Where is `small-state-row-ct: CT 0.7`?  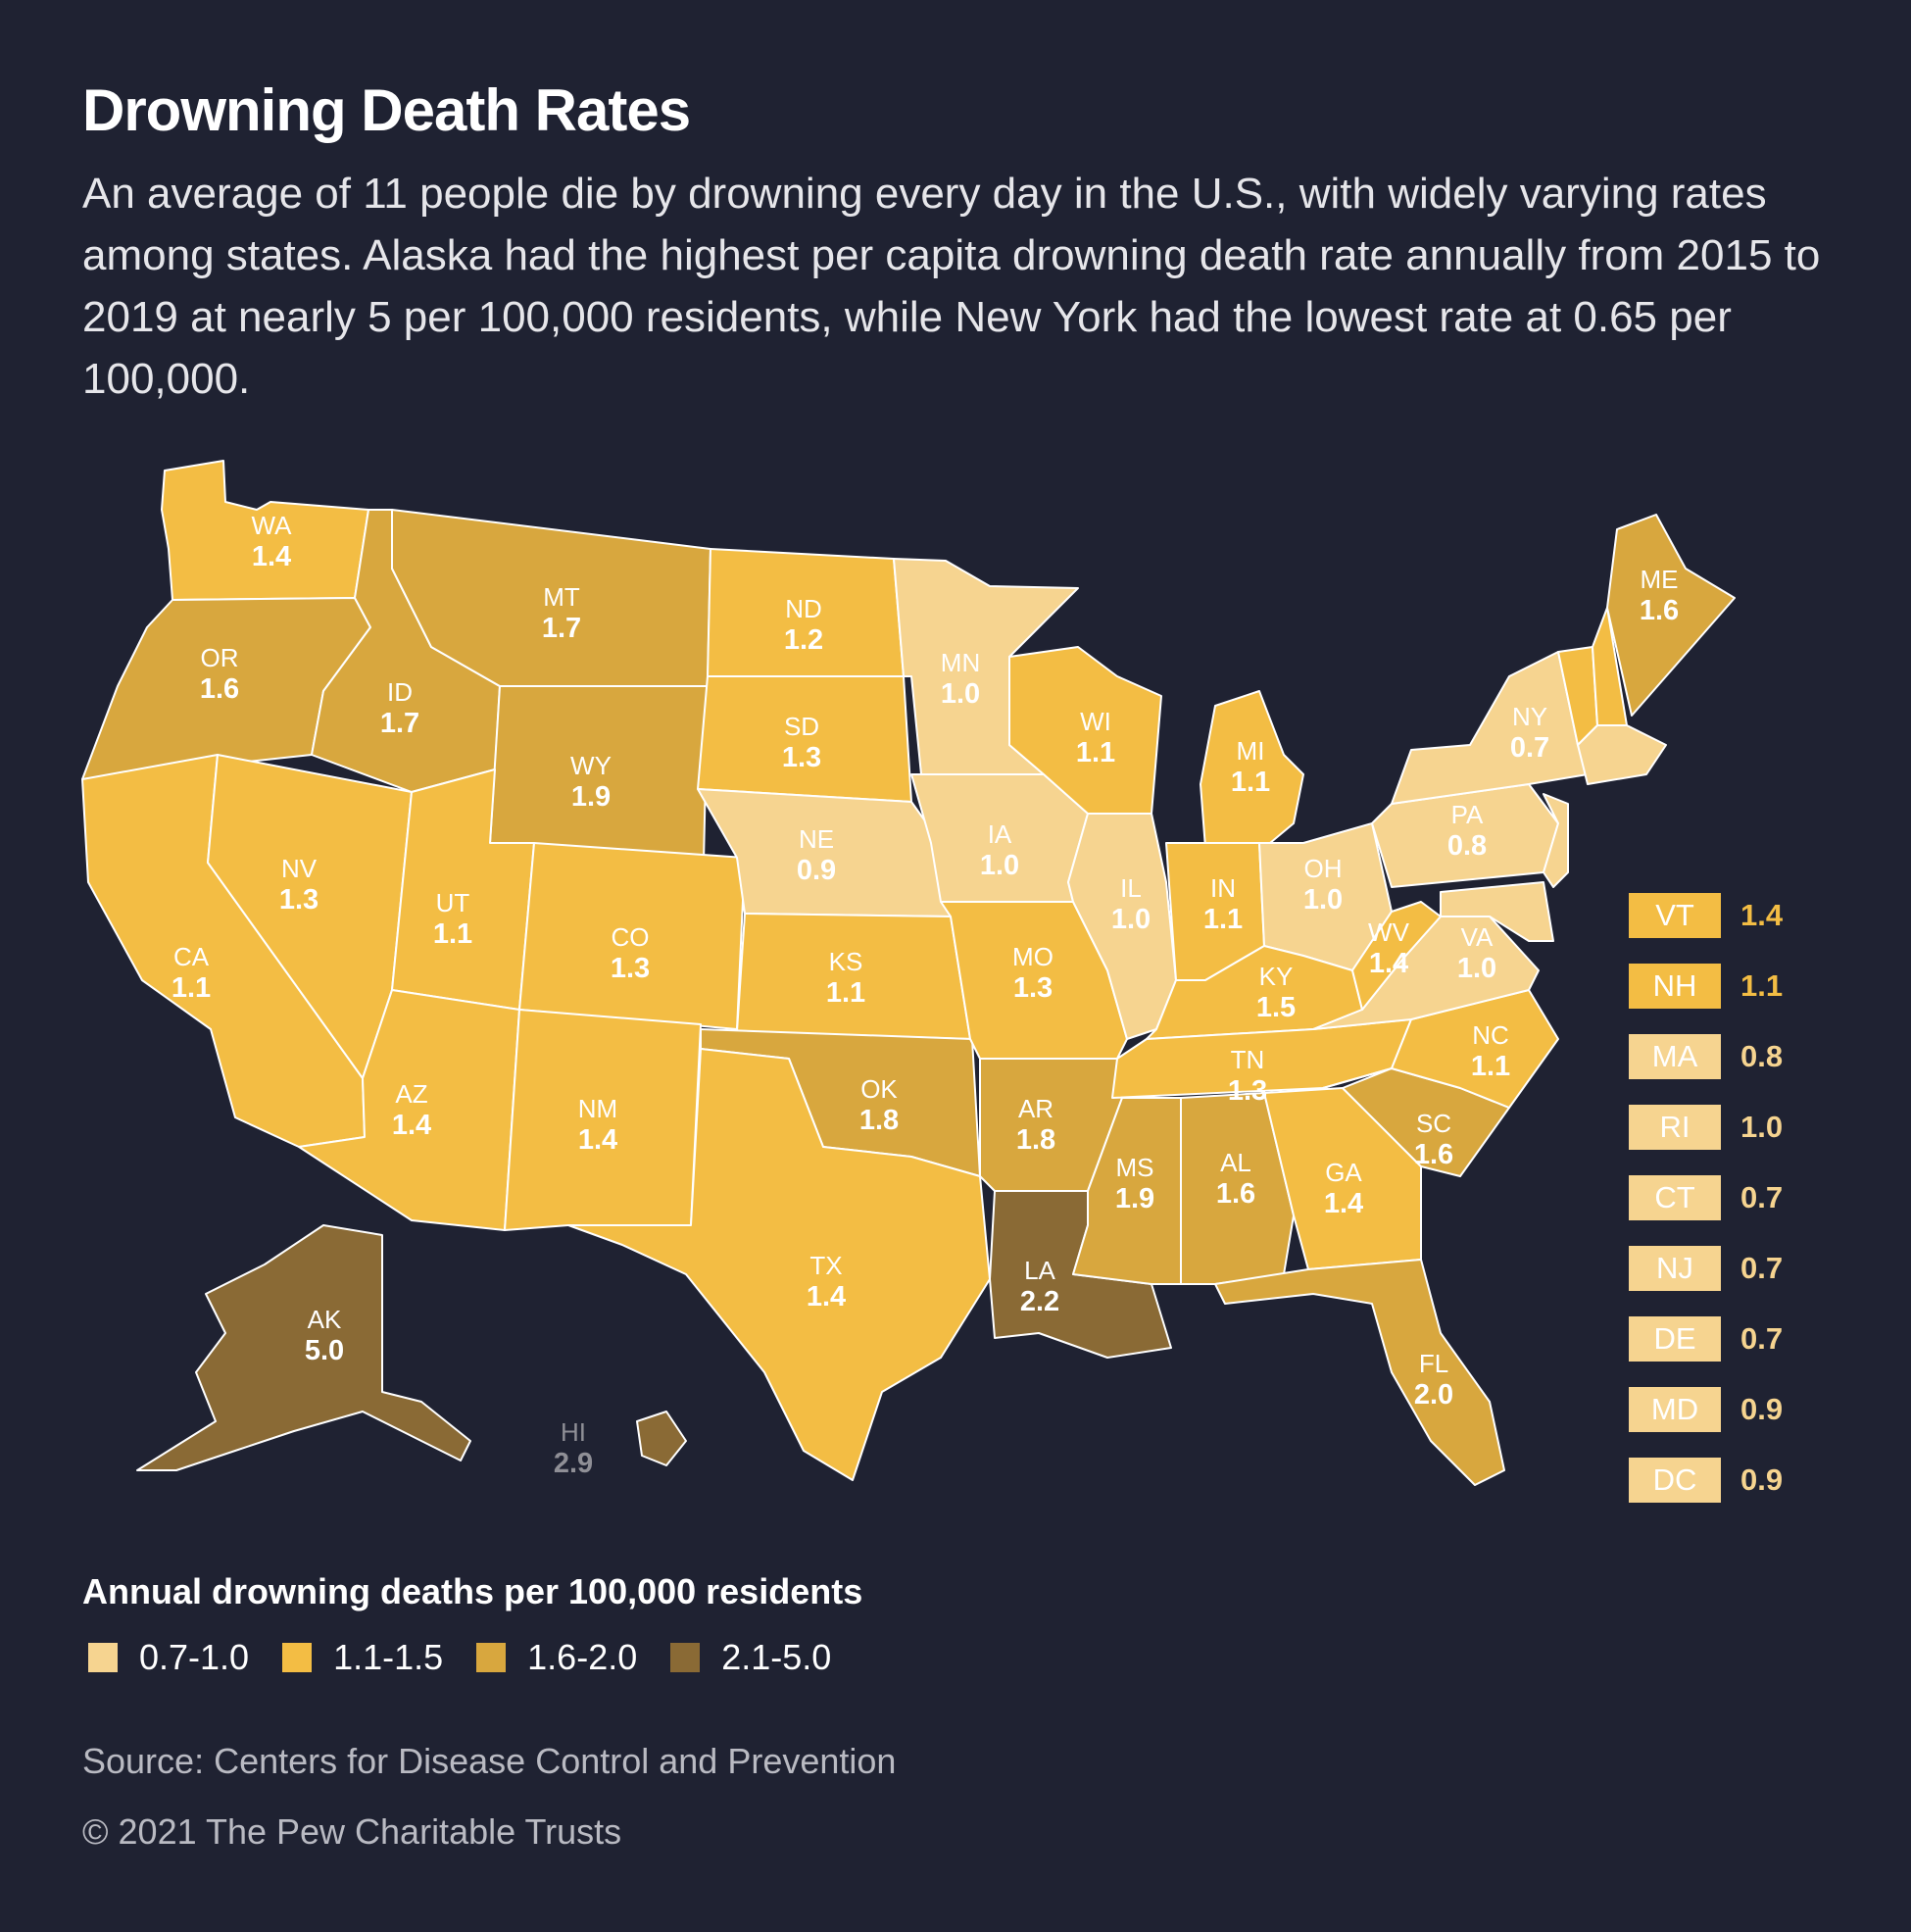 small-state-row-ct: CT 0.7 is located at coordinates (1727, 1198).